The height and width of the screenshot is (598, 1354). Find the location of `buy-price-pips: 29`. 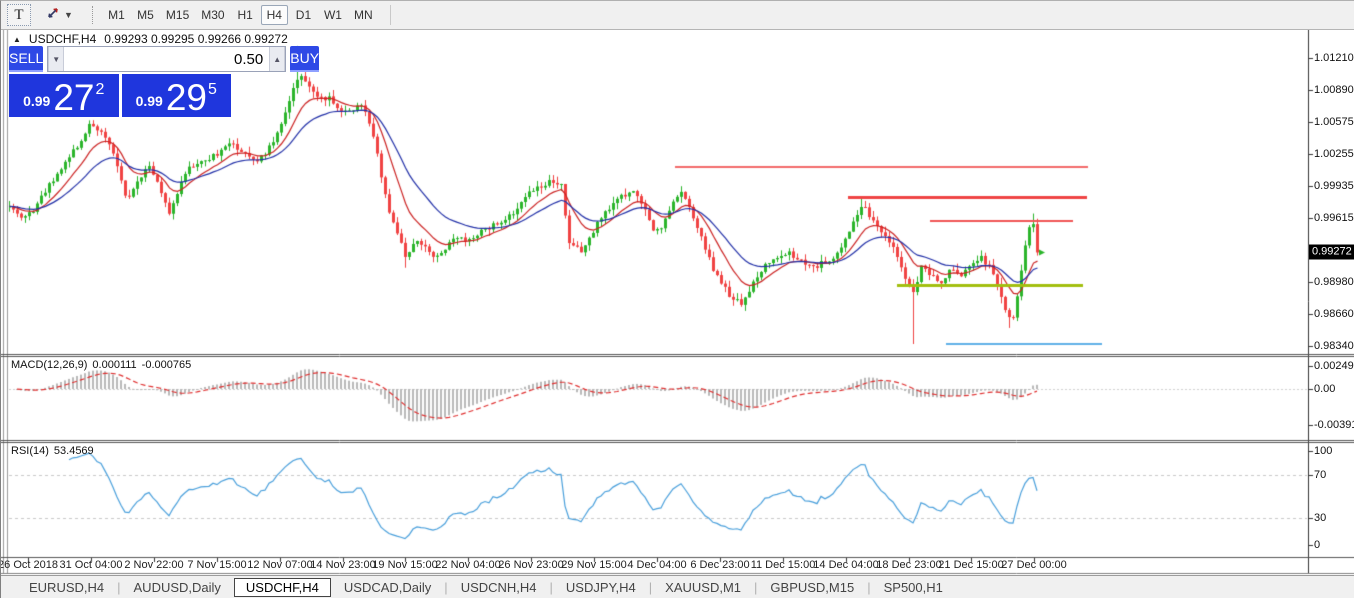

buy-price-pips: 29 is located at coordinates (186, 97).